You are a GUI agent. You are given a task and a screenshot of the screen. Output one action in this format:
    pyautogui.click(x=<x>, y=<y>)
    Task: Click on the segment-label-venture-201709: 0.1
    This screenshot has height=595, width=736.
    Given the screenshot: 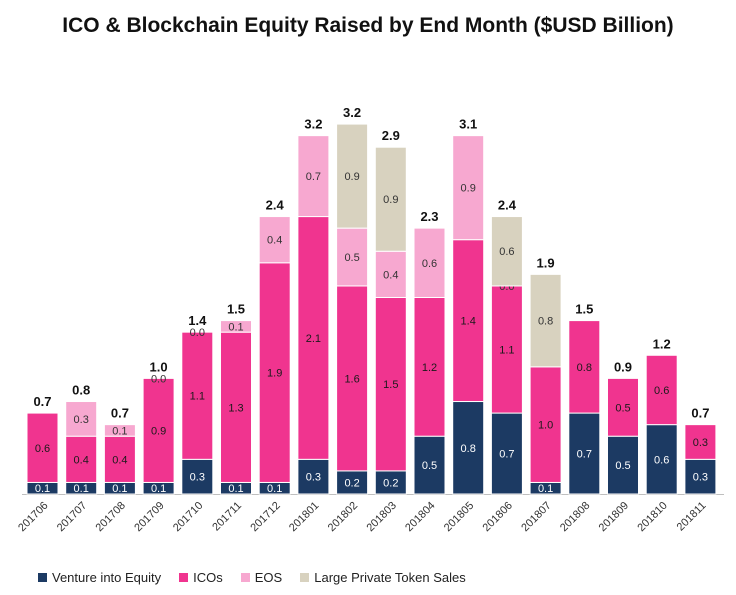 What is the action you would take?
    pyautogui.click(x=158, y=489)
    